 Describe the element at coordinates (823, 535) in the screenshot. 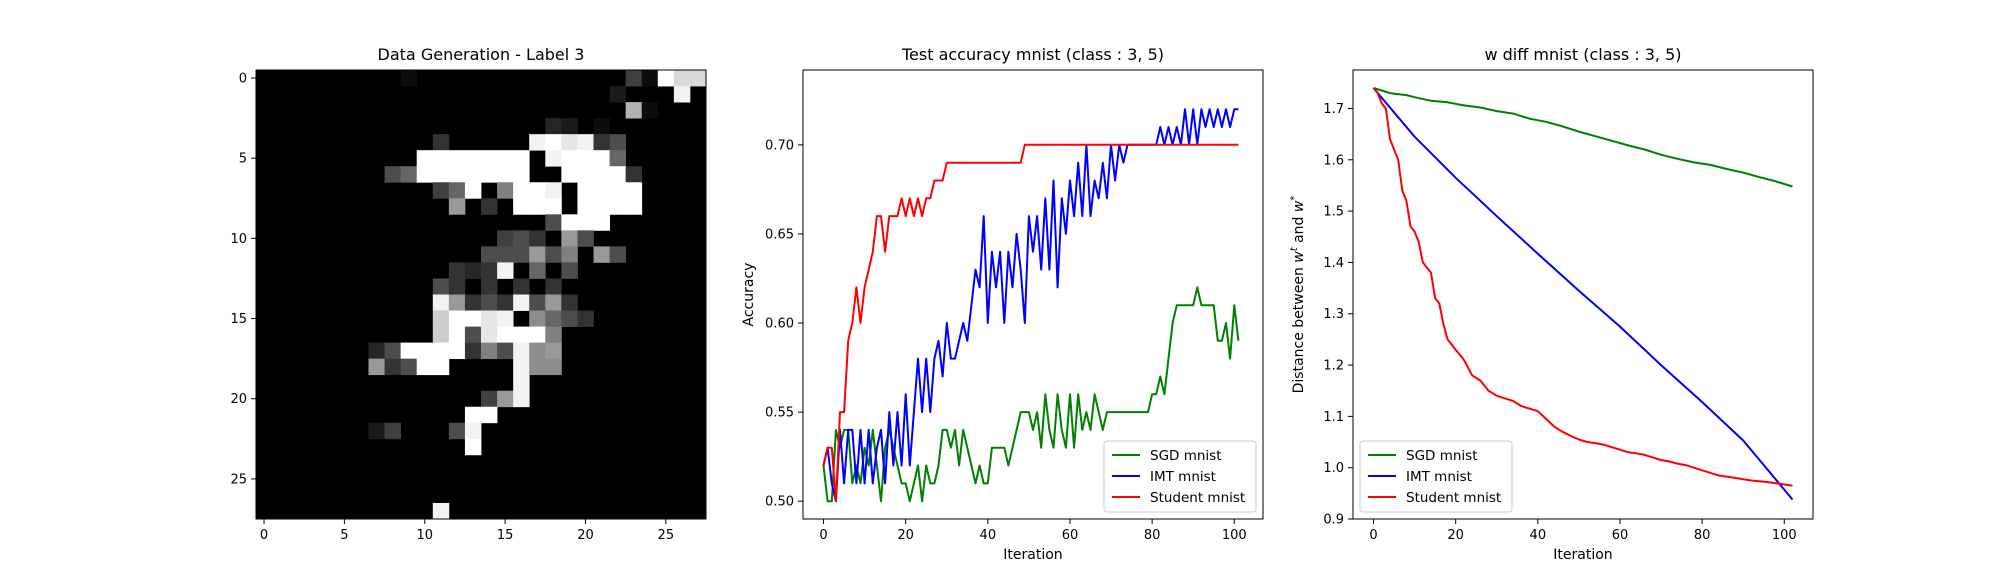

I see `x-tick-label: 0` at that location.